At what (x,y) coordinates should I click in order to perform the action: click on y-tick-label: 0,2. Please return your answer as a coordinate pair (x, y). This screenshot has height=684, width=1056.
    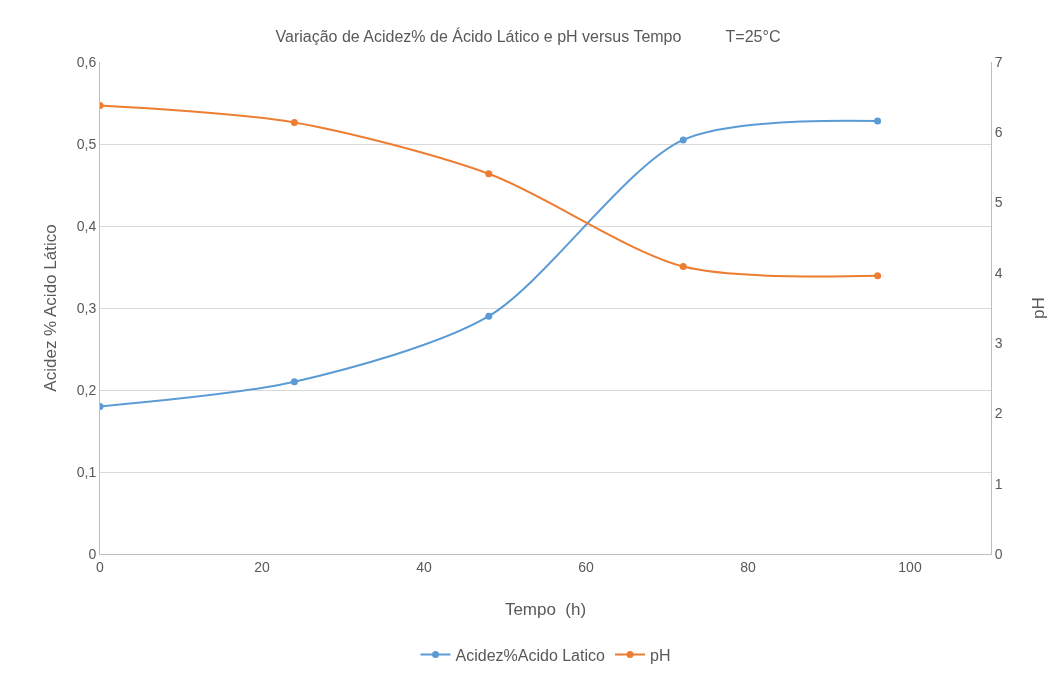
    Looking at the image, I should click on (86, 389).